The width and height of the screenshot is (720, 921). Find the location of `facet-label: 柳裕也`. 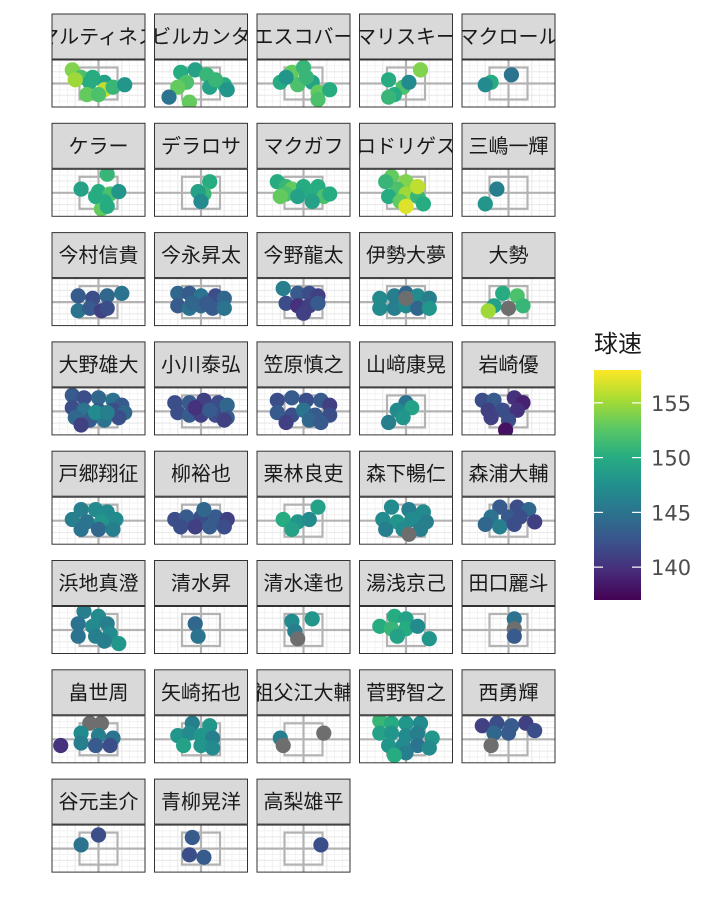

facet-label: 柳裕也 is located at coordinates (201, 474).